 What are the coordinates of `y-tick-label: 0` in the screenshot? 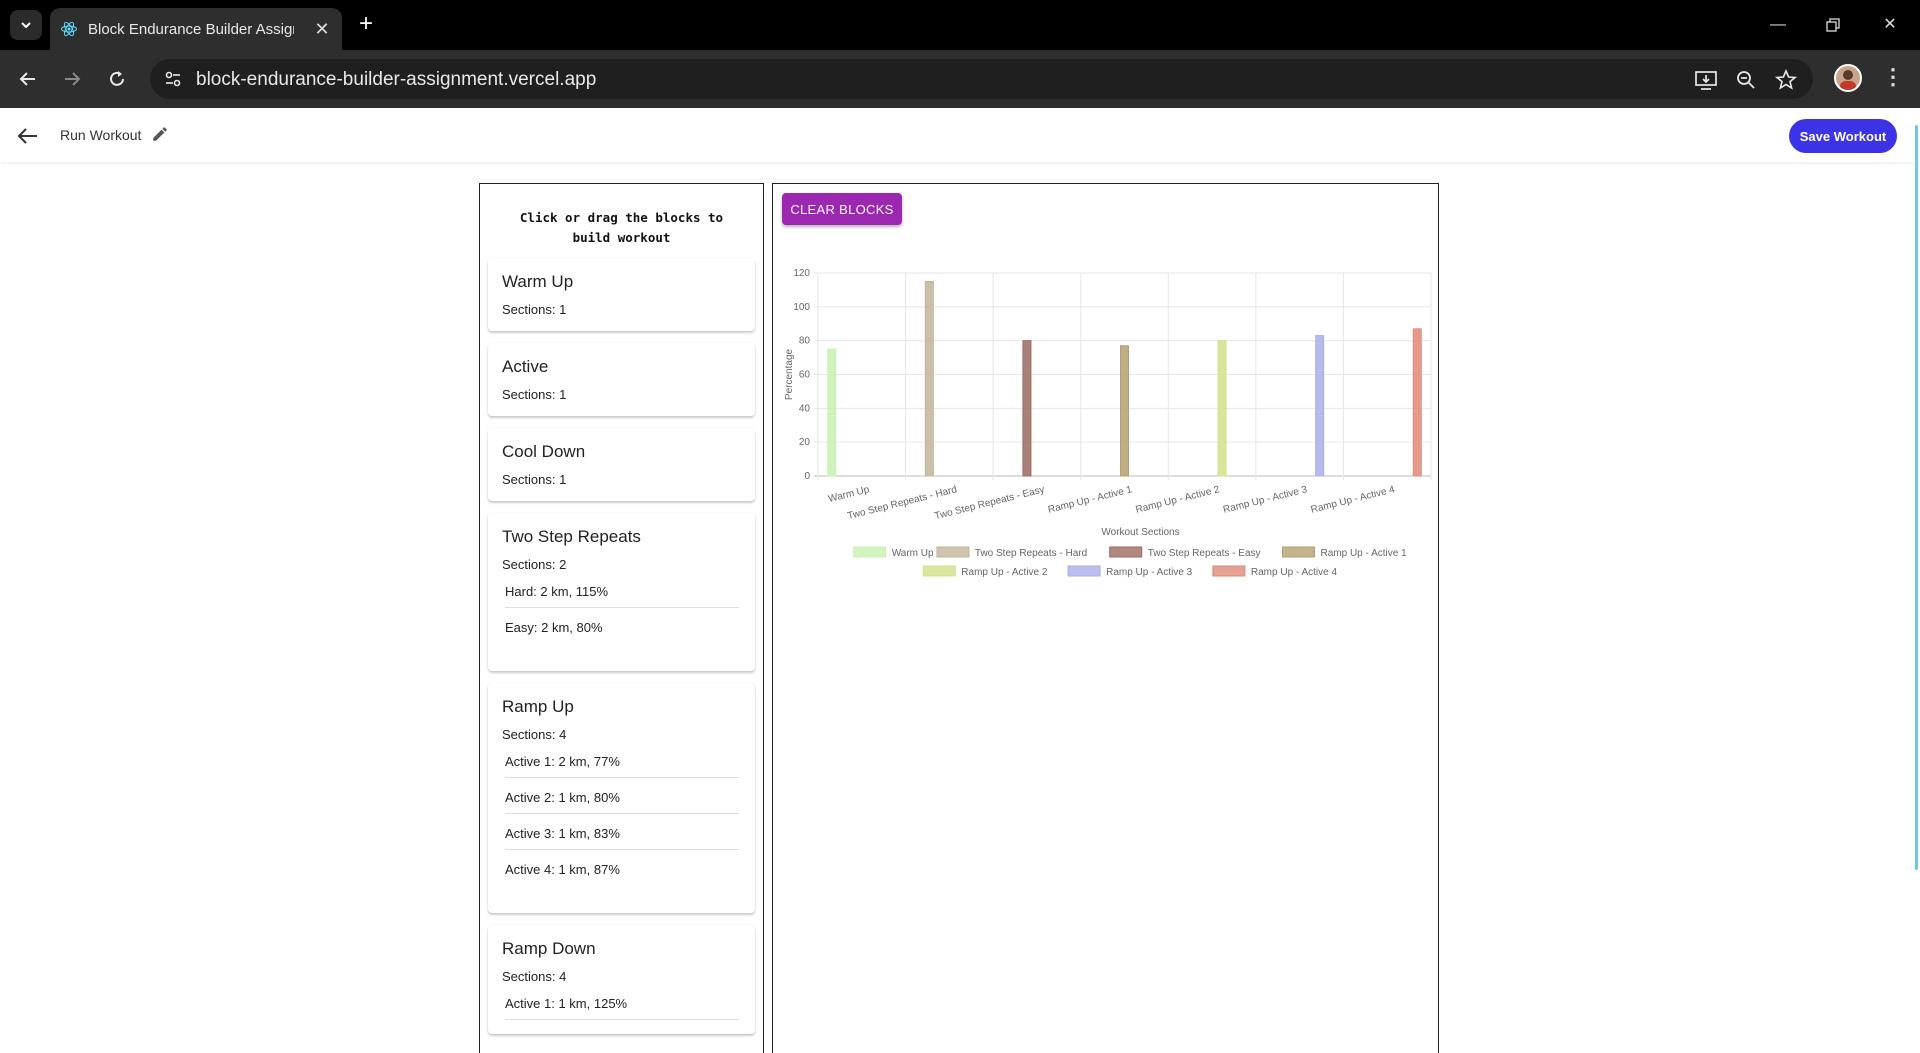 It's located at (807, 476).